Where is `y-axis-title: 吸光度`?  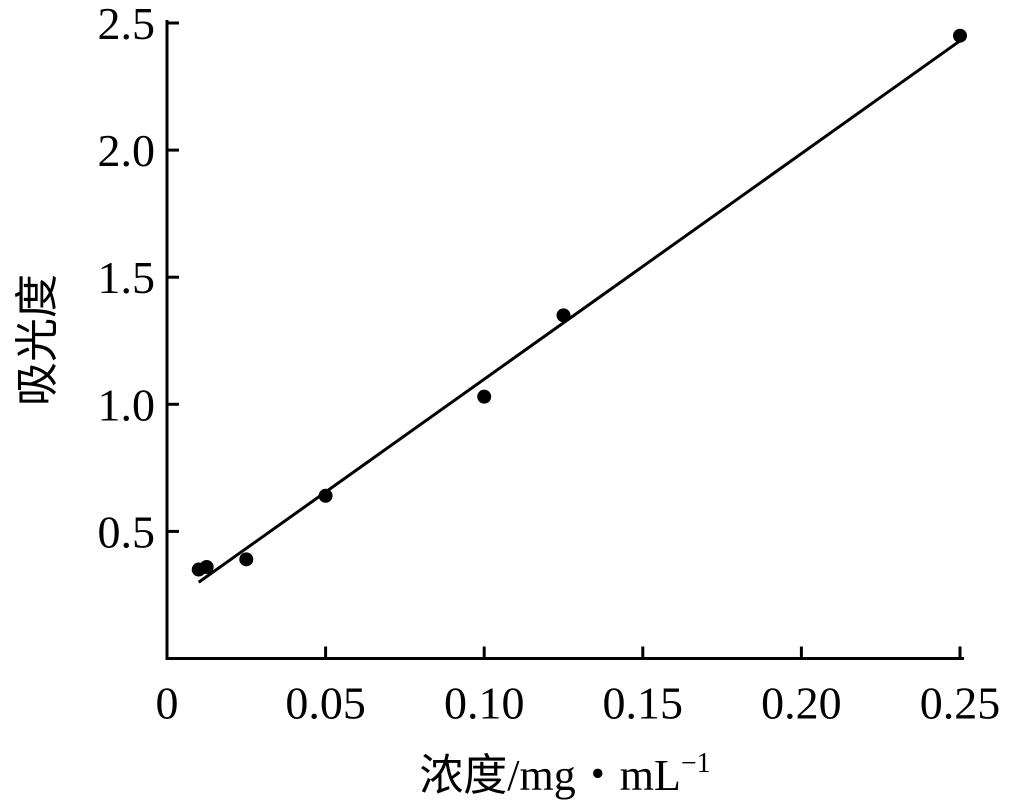
y-axis-title: 吸光度 is located at coordinates (37, 340).